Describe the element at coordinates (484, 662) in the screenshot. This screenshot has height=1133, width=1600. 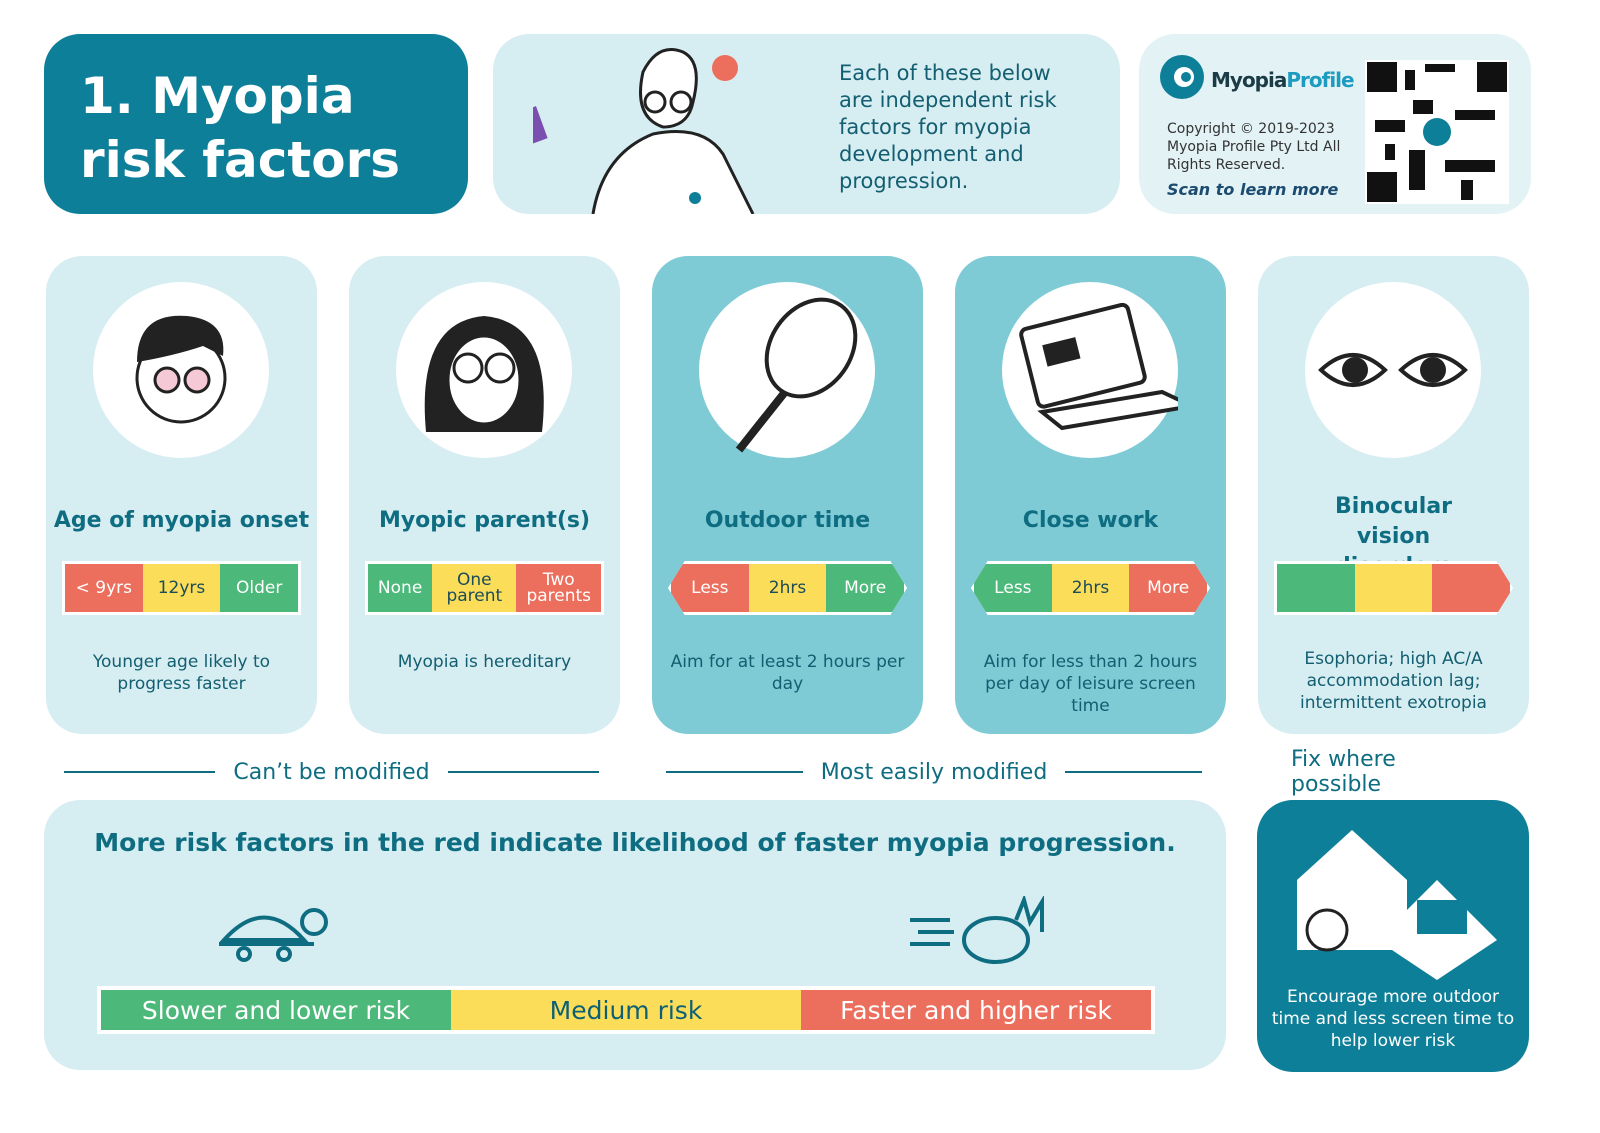
I see `card-description: Myopia is hereditary` at that location.